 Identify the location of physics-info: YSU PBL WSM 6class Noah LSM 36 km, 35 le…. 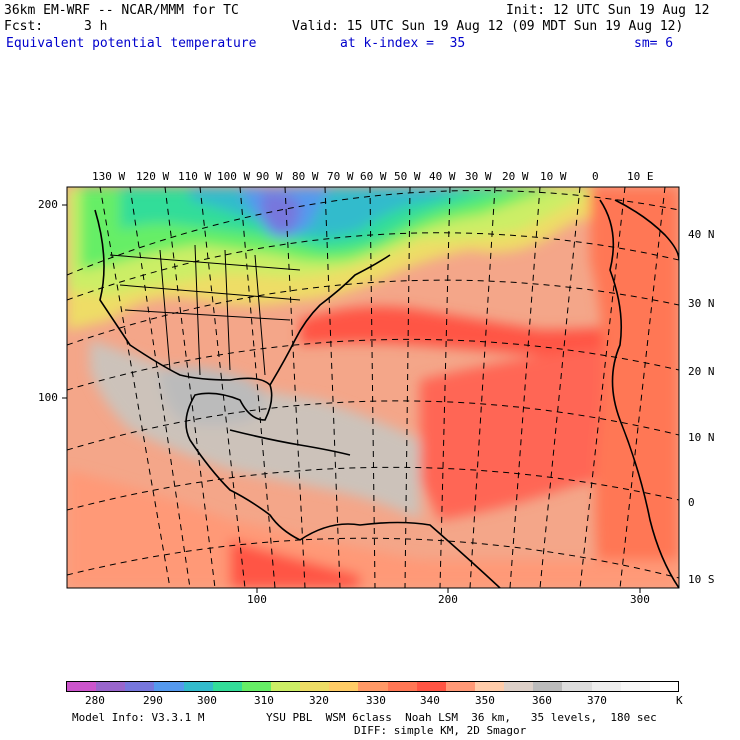
(461, 717).